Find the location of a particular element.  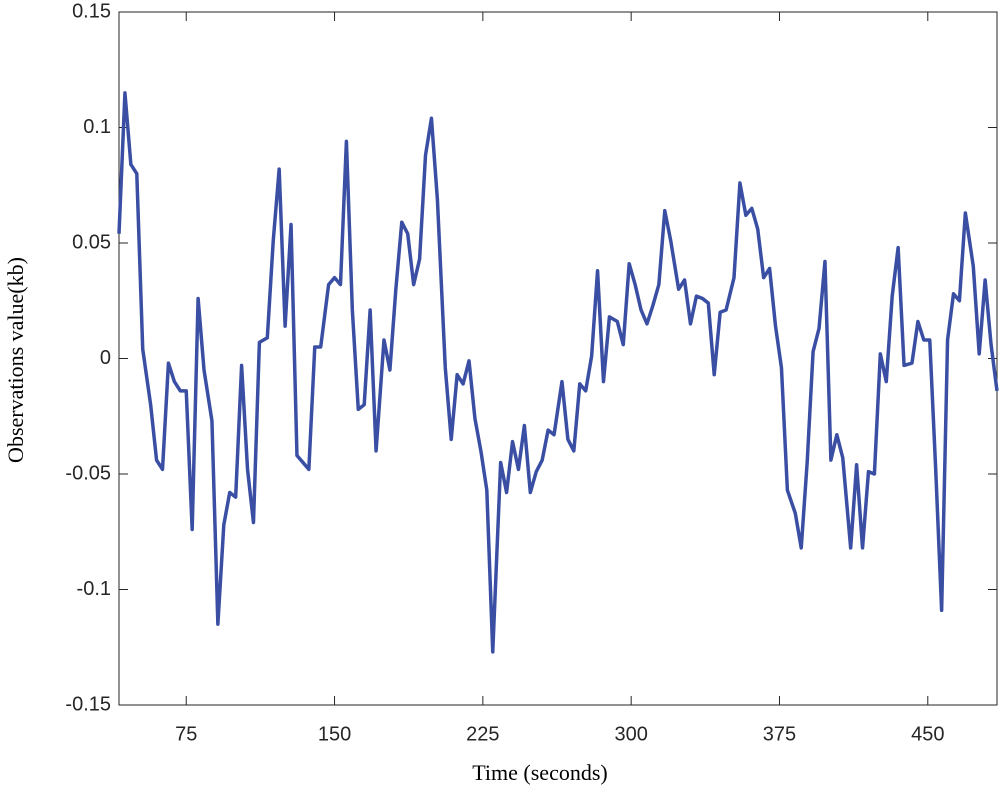

y-tick-label: 0.15 is located at coordinates (91, 11).